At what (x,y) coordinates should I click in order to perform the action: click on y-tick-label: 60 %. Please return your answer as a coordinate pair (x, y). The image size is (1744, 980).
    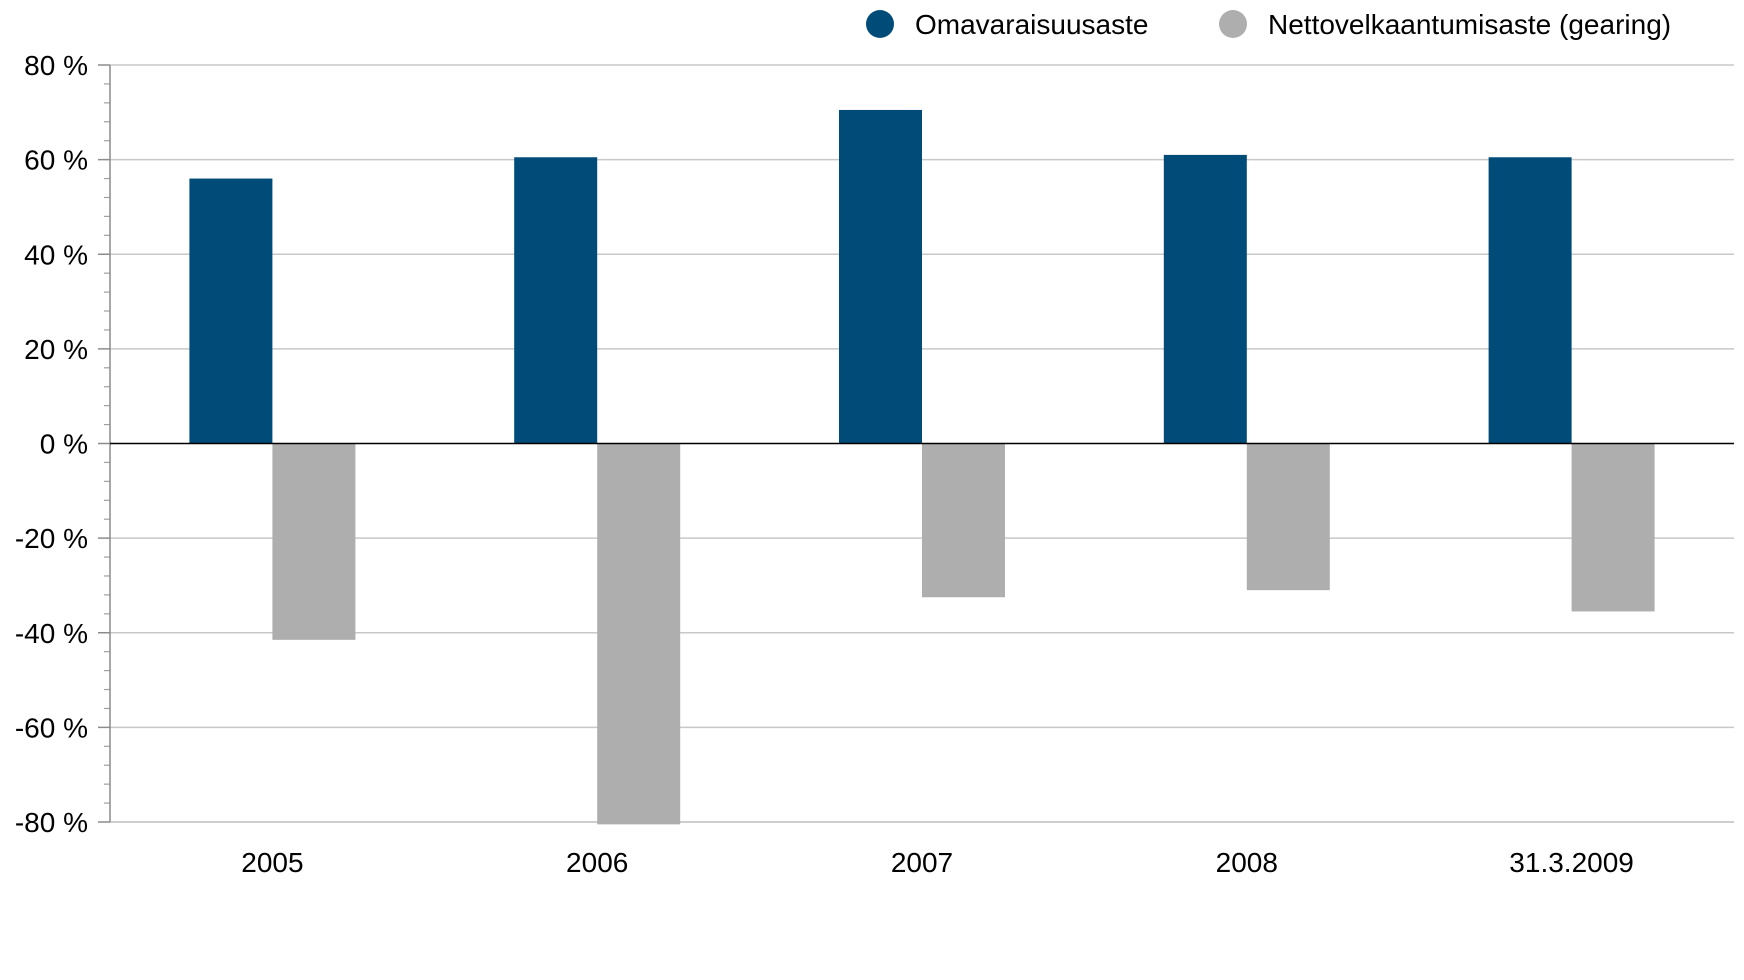
    Looking at the image, I should click on (56, 160).